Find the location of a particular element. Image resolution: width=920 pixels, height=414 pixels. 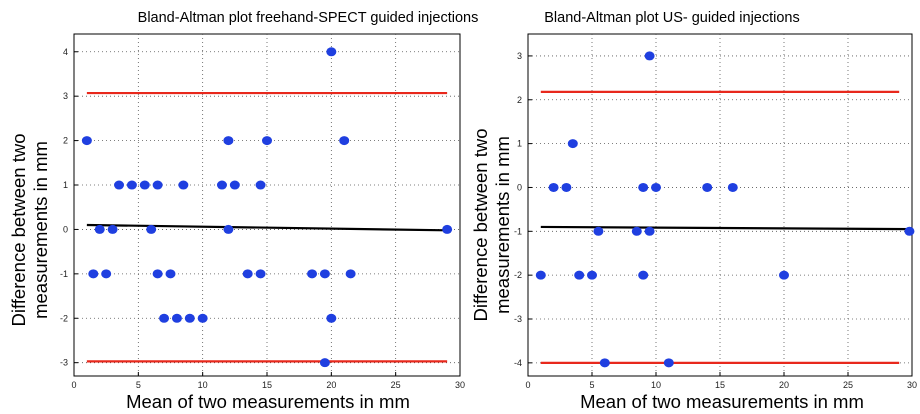

y-tick-label: 4 is located at coordinates (65, 52).